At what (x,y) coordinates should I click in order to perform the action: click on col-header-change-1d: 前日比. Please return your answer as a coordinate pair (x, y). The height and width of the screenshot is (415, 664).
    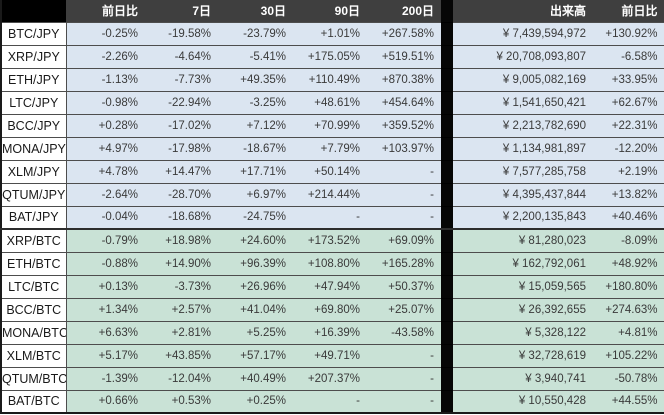
    Looking at the image, I should click on (105, 11).